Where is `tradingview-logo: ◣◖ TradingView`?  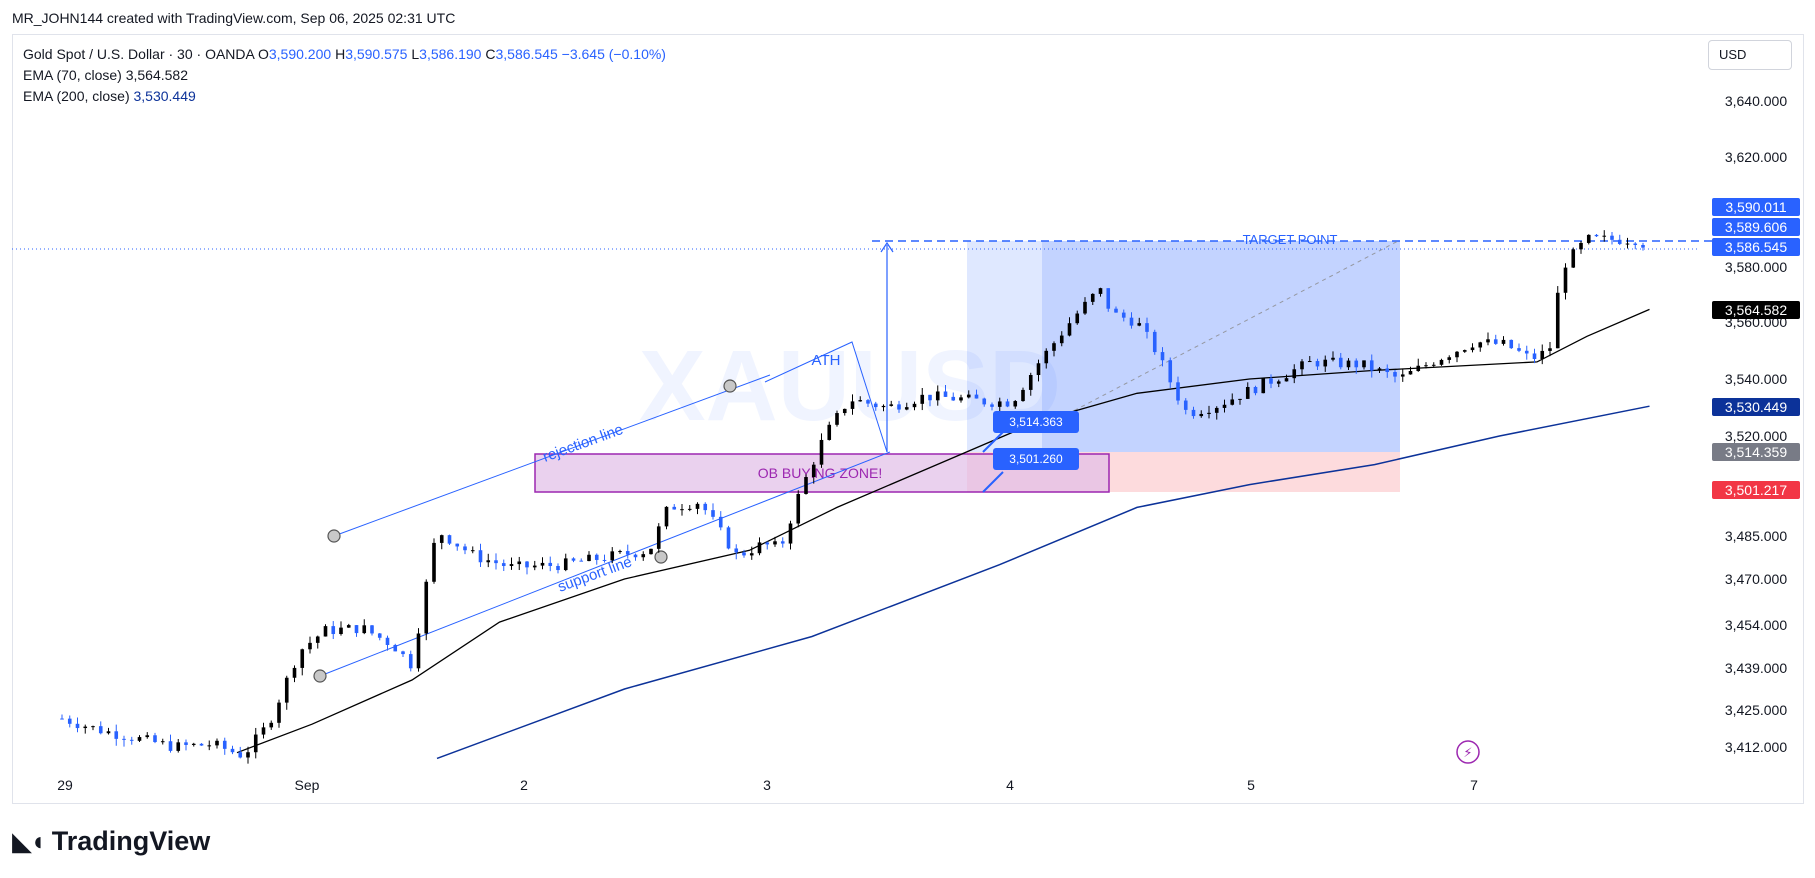 tradingview-logo: ◣◖ TradingView is located at coordinates (111, 841).